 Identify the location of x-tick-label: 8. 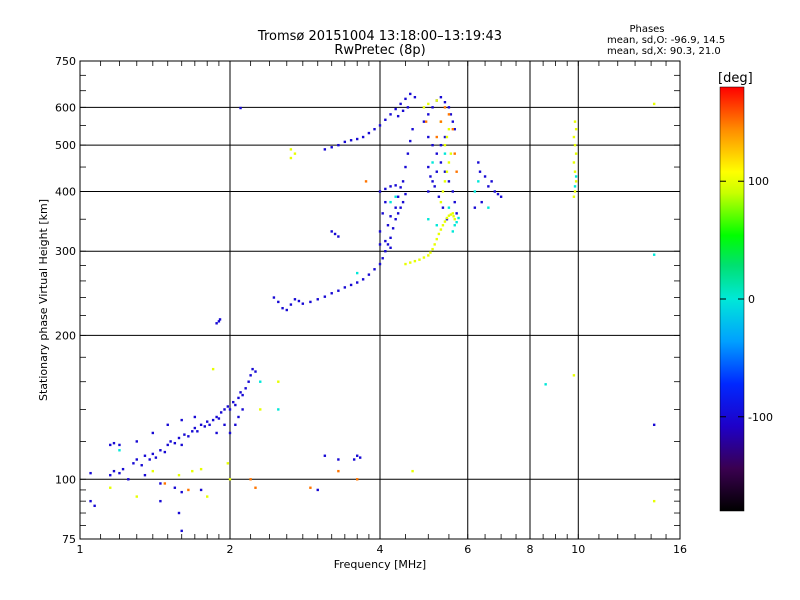
(530, 549).